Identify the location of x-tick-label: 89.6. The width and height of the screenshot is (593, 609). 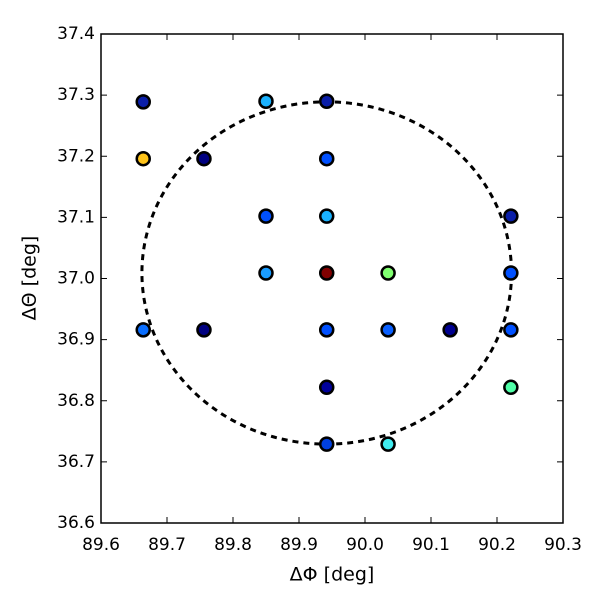
(101, 545).